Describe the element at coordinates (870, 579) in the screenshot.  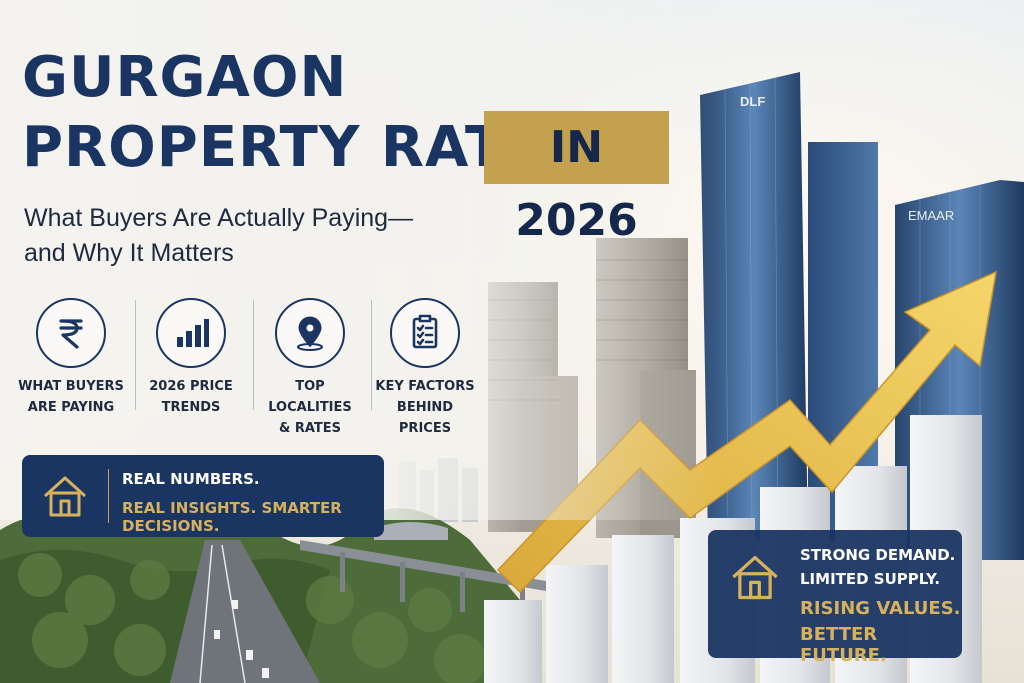
I see `banner-line-2: LIMITED SUPPLY.` at that location.